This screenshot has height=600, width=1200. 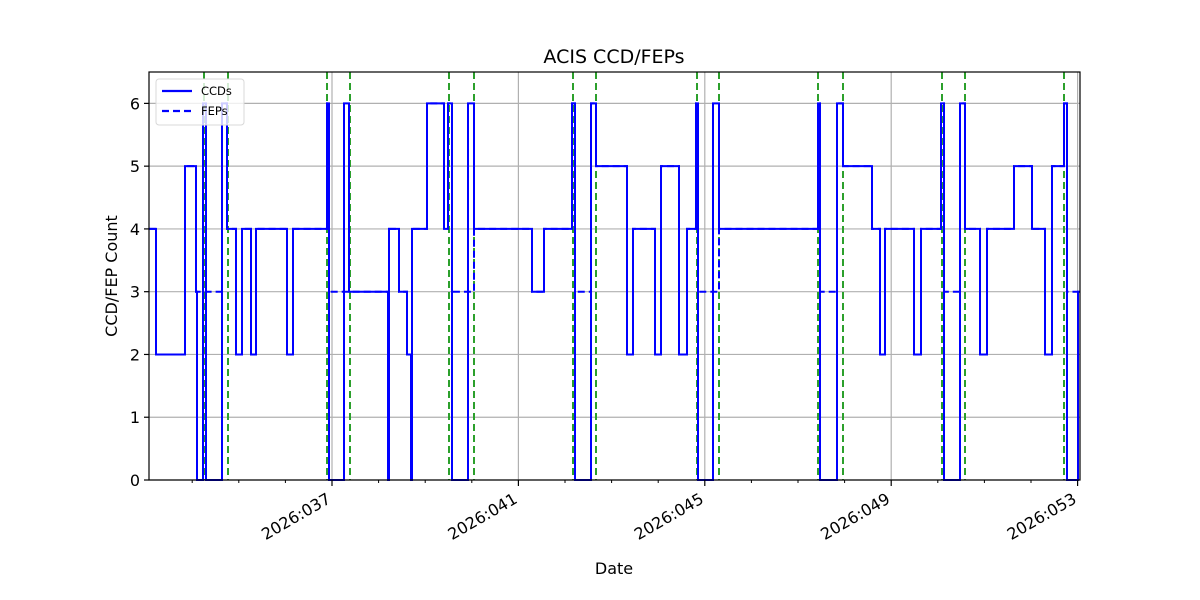 What do you see at coordinates (135, 229) in the screenshot?
I see `y-tick-label: 4` at bounding box center [135, 229].